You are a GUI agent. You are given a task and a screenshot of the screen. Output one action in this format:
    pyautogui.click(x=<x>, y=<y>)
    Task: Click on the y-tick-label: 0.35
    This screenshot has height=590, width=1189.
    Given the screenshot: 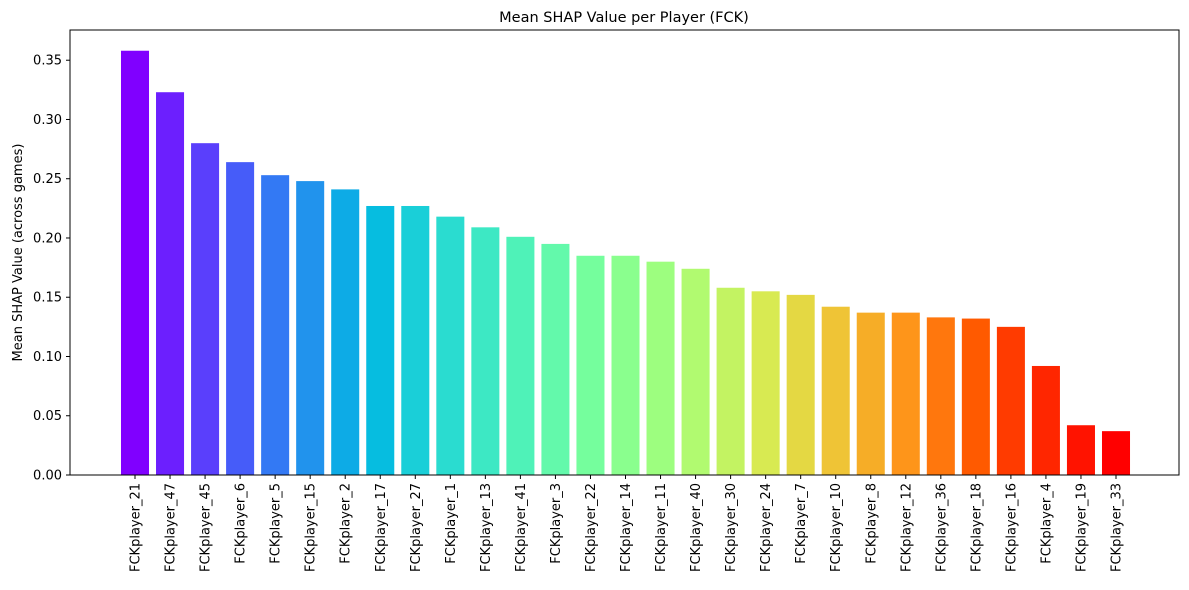 What is the action you would take?
    pyautogui.click(x=47, y=61)
    